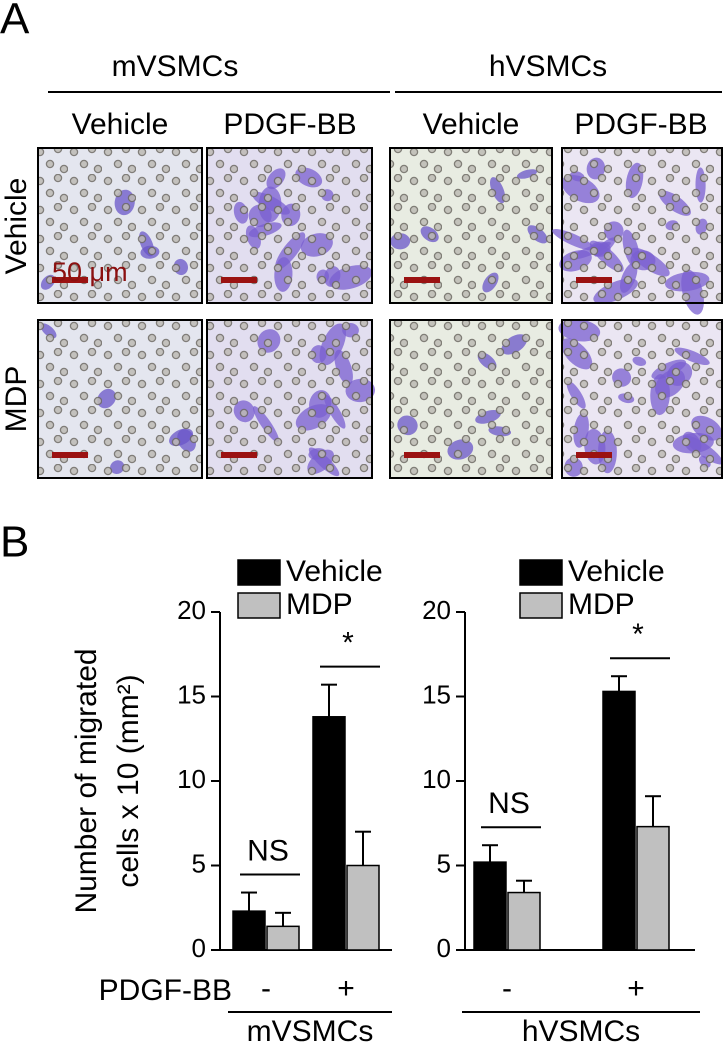  I want to click on scale-bar-label: 50 μm, so click(90, 272).